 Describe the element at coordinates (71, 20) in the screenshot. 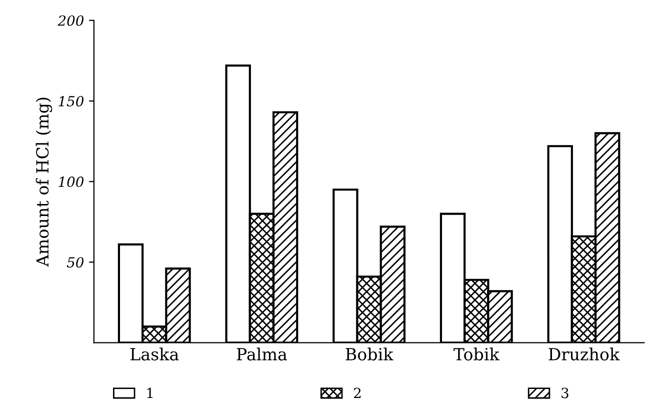

I see `y-tick-label: 200` at that location.